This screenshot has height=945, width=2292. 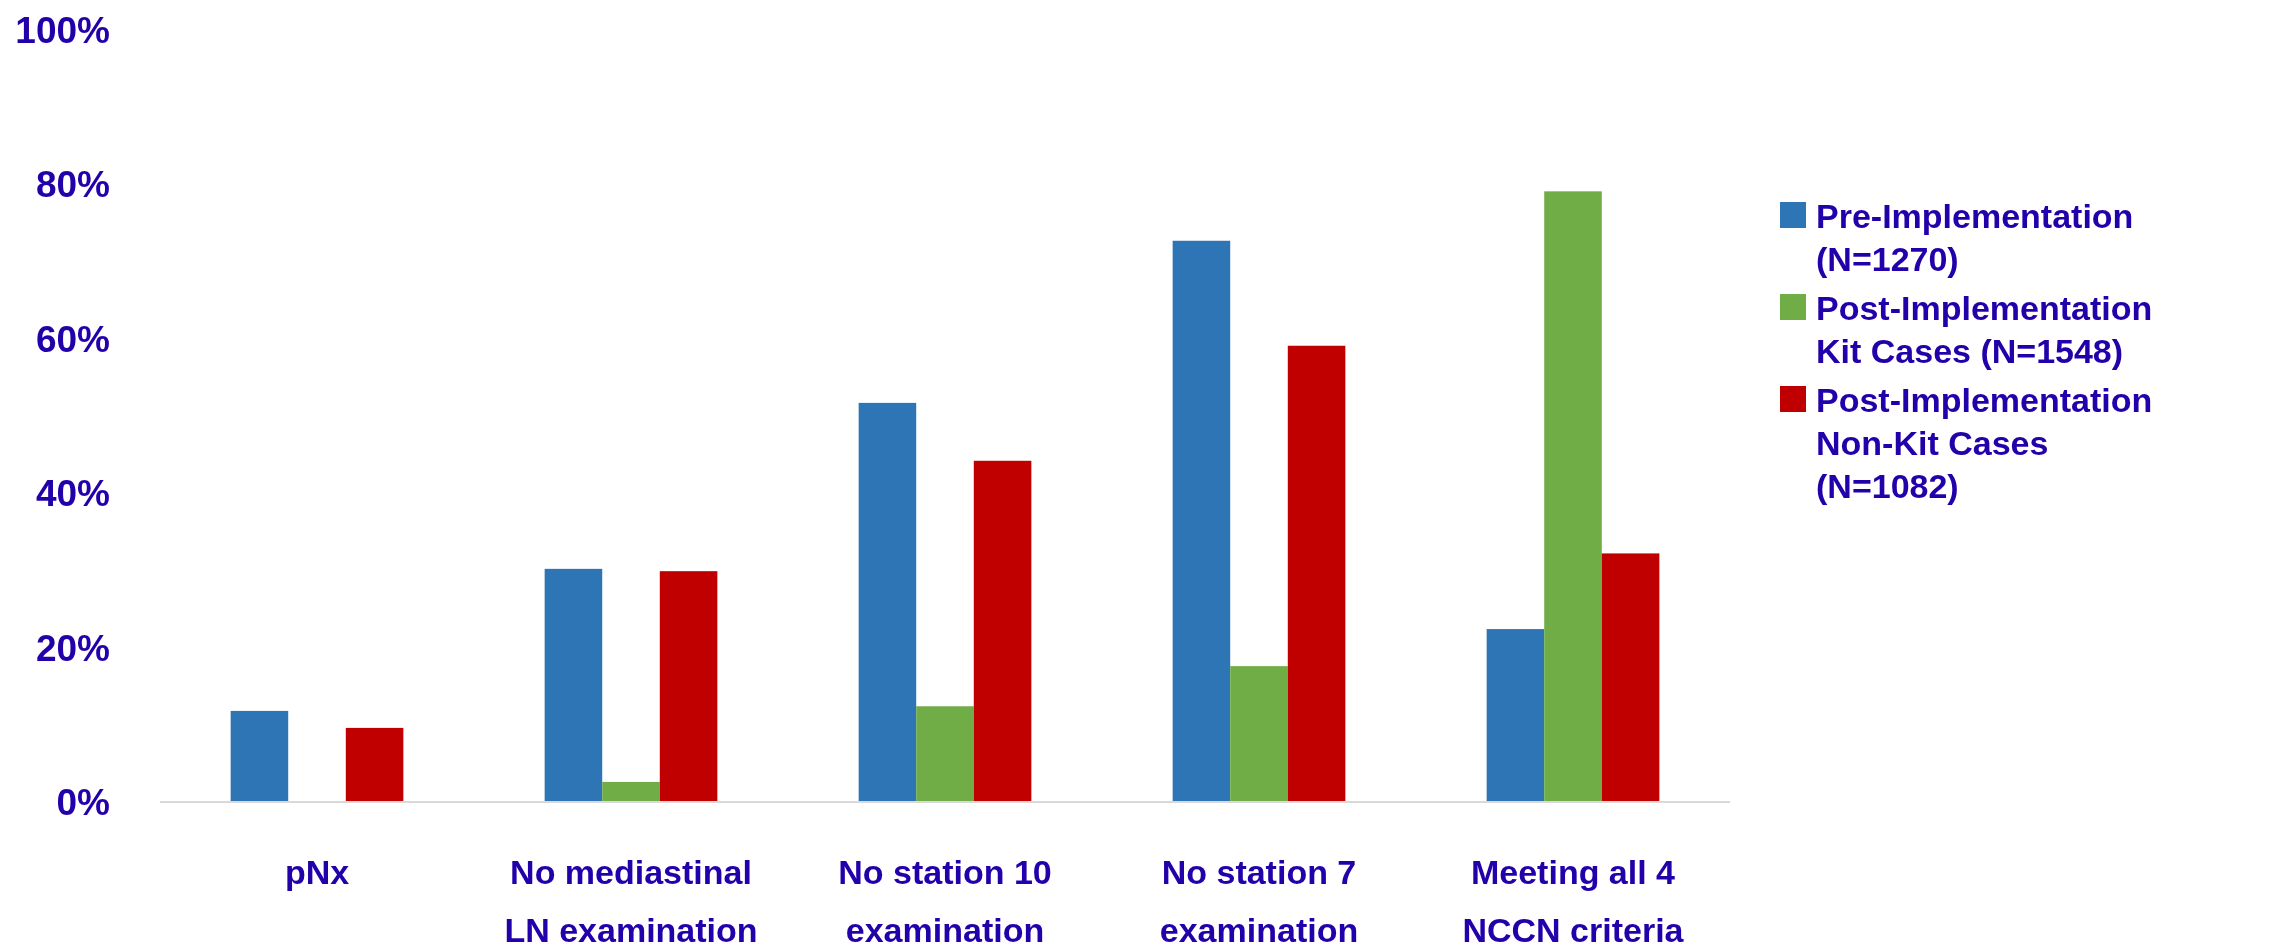 I want to click on x-tick-label: No station 7 examination, so click(x=1259, y=899).